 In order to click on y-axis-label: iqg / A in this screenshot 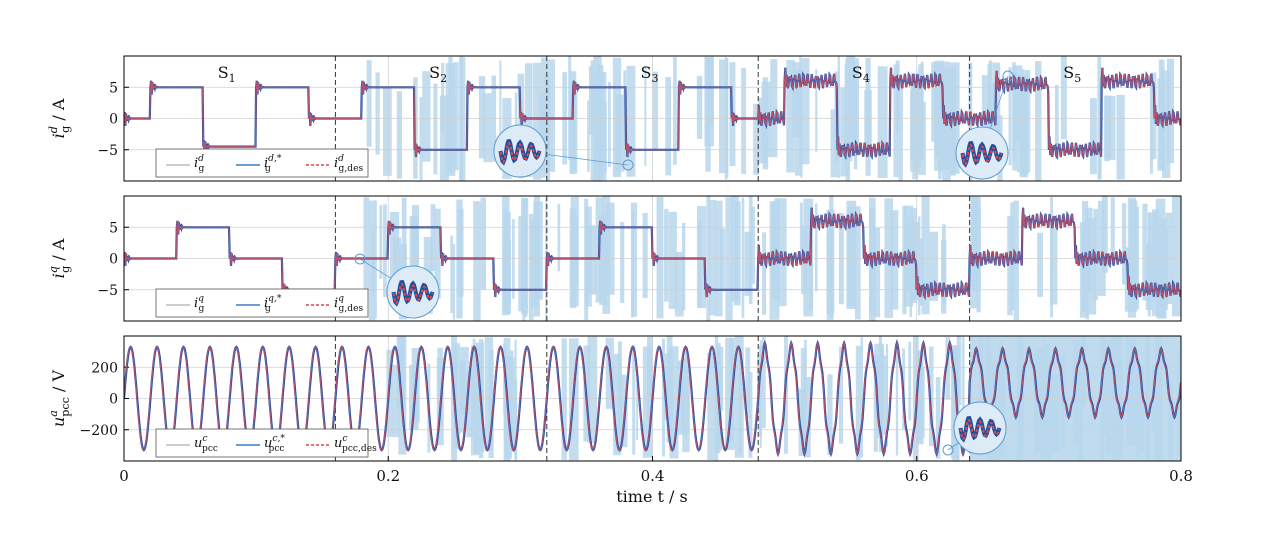, I will do `click(59, 258)`.